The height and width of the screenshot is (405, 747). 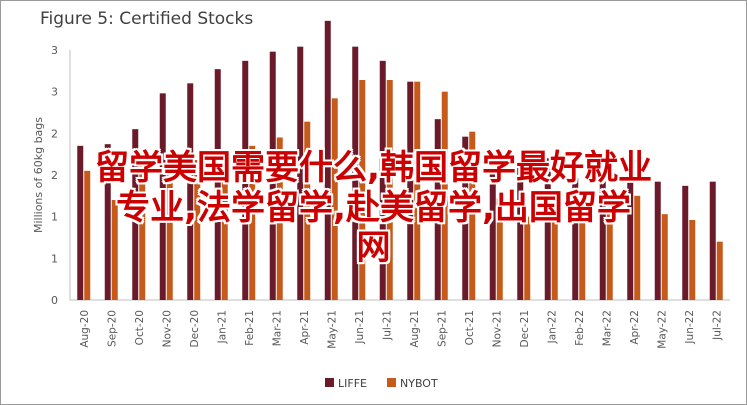 What do you see at coordinates (140, 327) in the screenshot?
I see `x-tick-label: Oct-20` at bounding box center [140, 327].